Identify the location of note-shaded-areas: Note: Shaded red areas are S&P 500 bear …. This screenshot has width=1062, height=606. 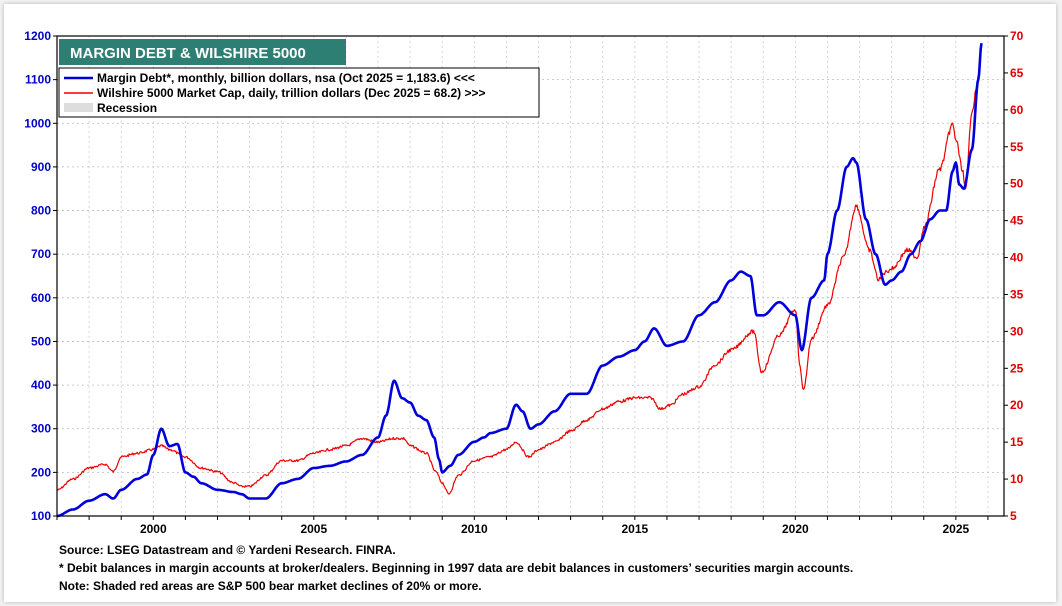
(270, 586).